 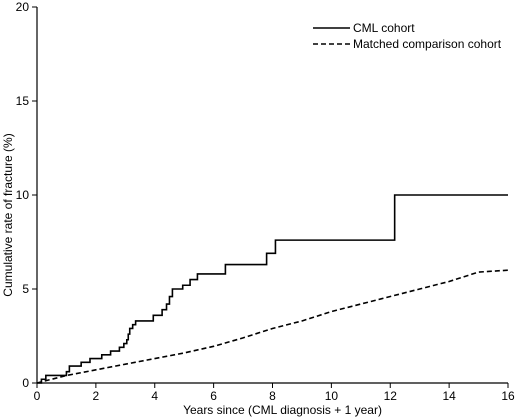 What do you see at coordinates (332, 396) in the screenshot?
I see `x-tick-label: 10` at bounding box center [332, 396].